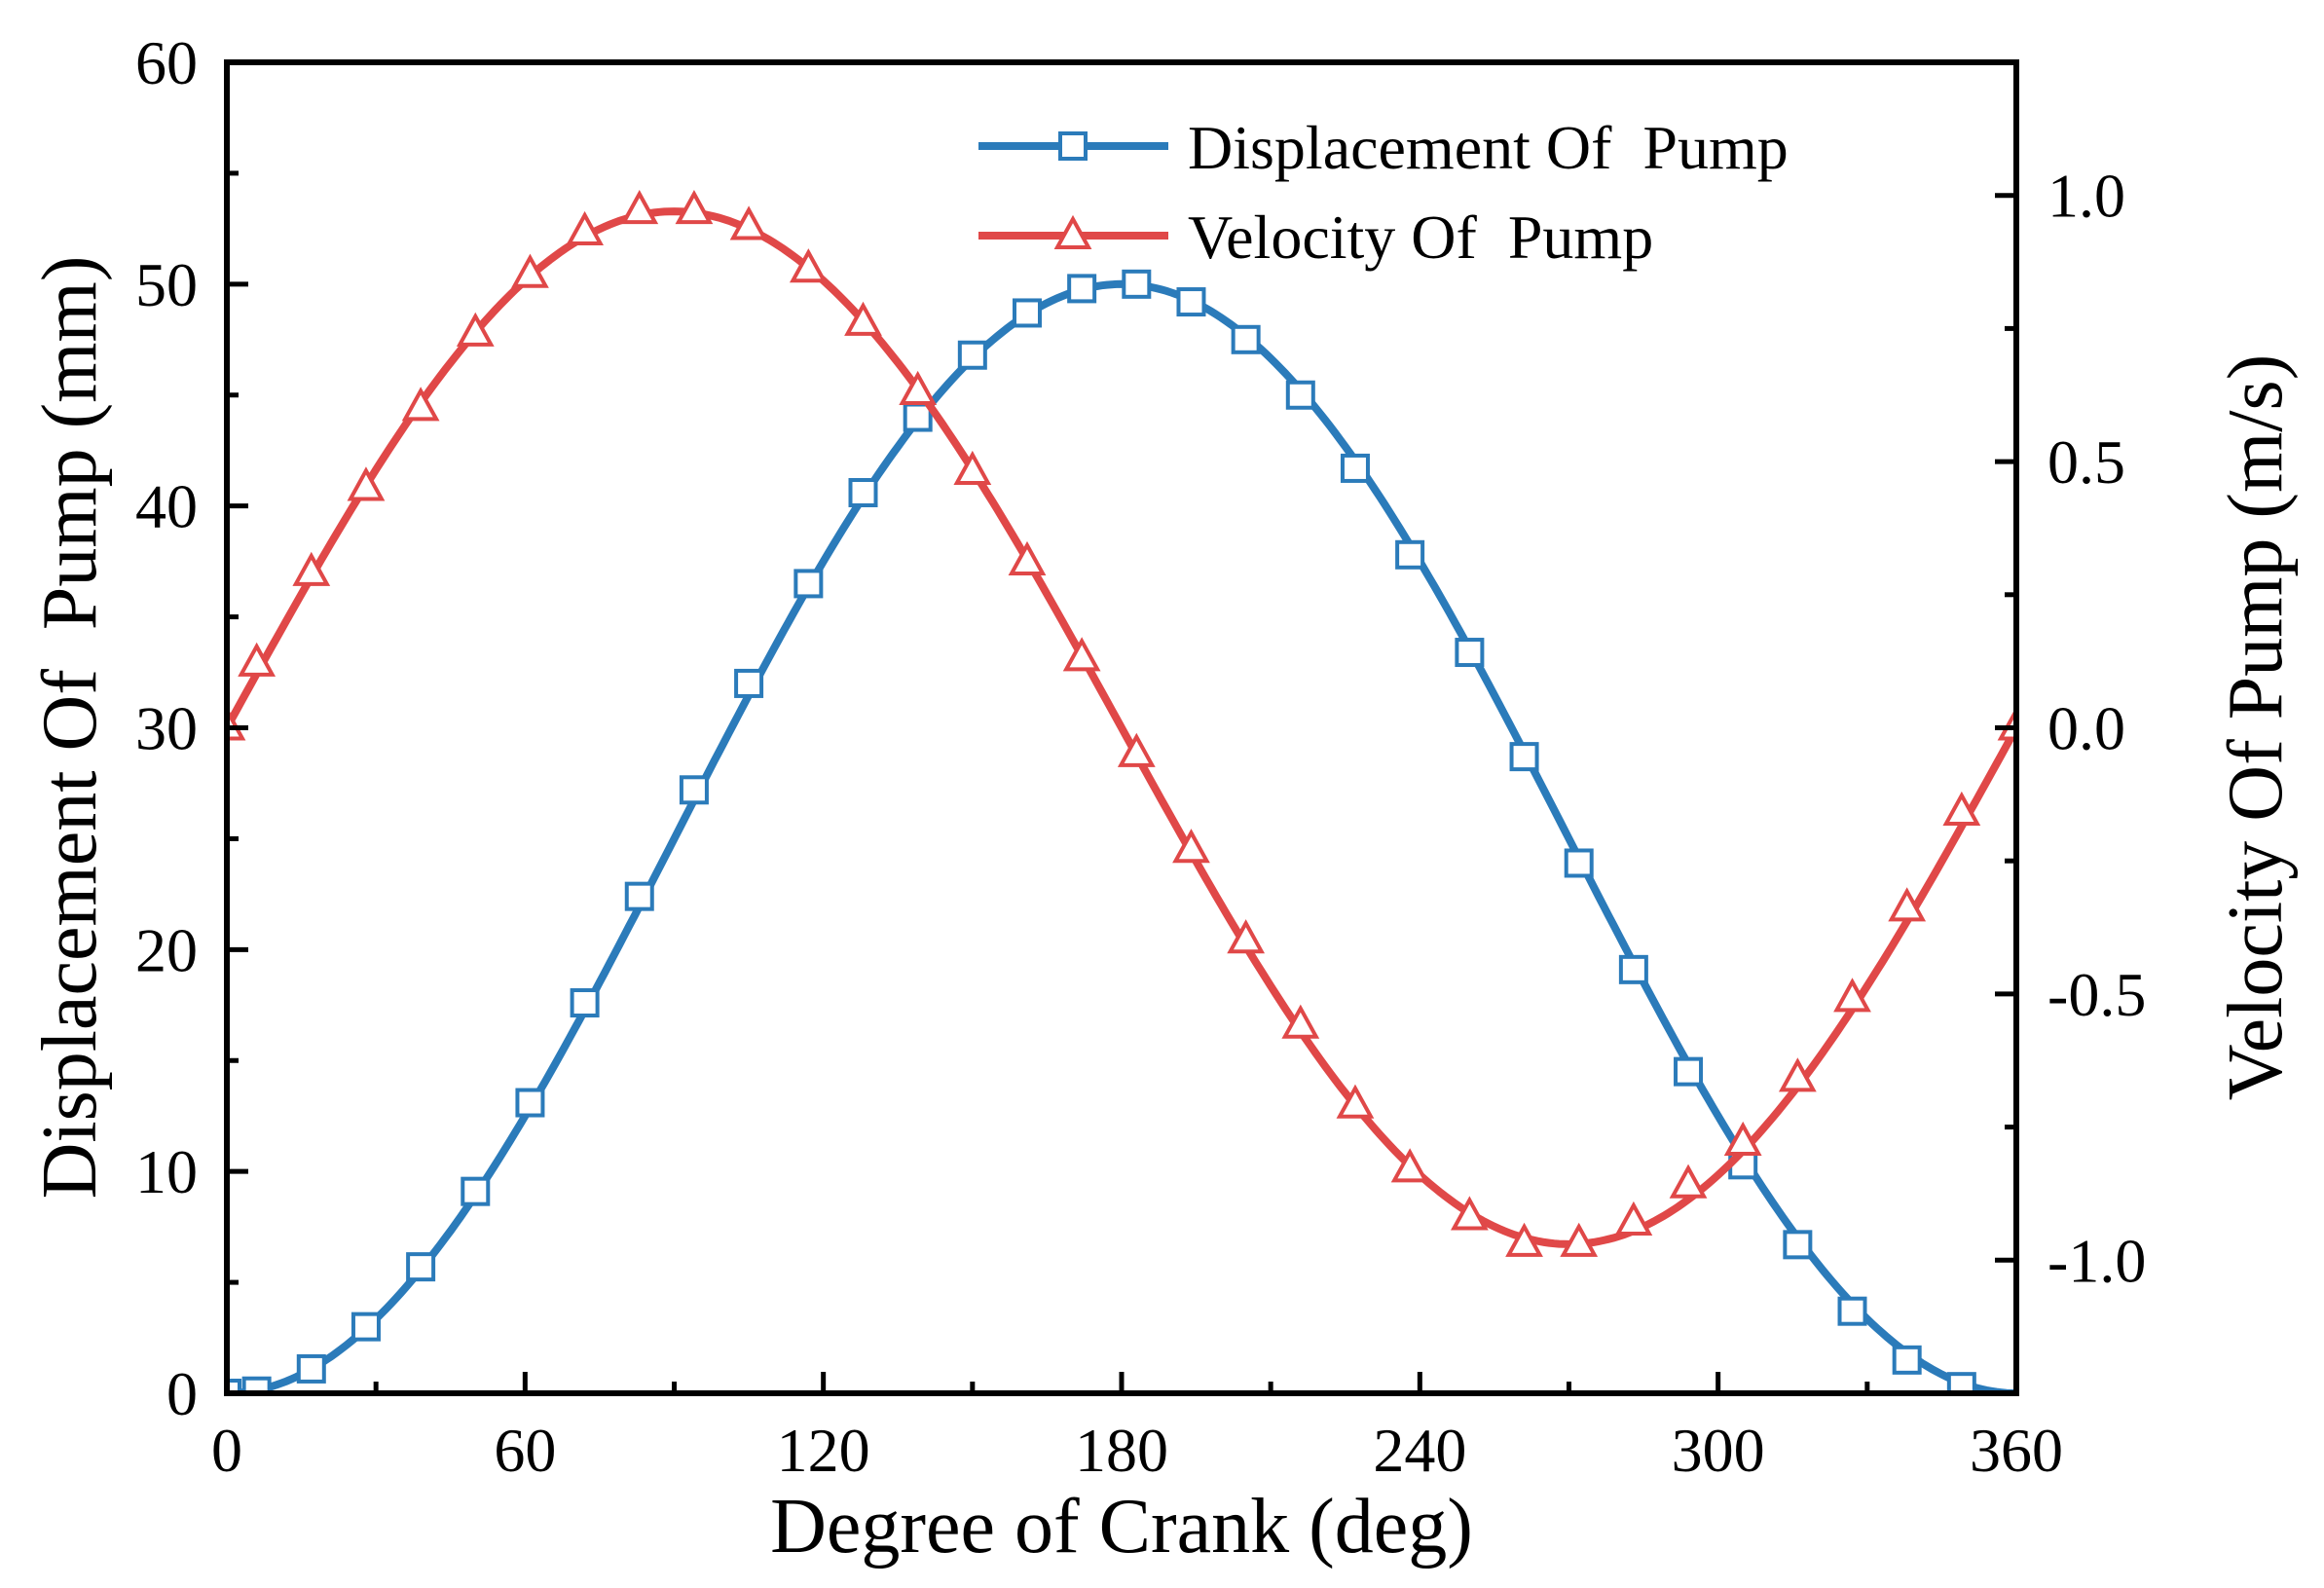 This screenshot has width=2324, height=1588. I want to click on x-tick-label: 60, so click(525, 1451).